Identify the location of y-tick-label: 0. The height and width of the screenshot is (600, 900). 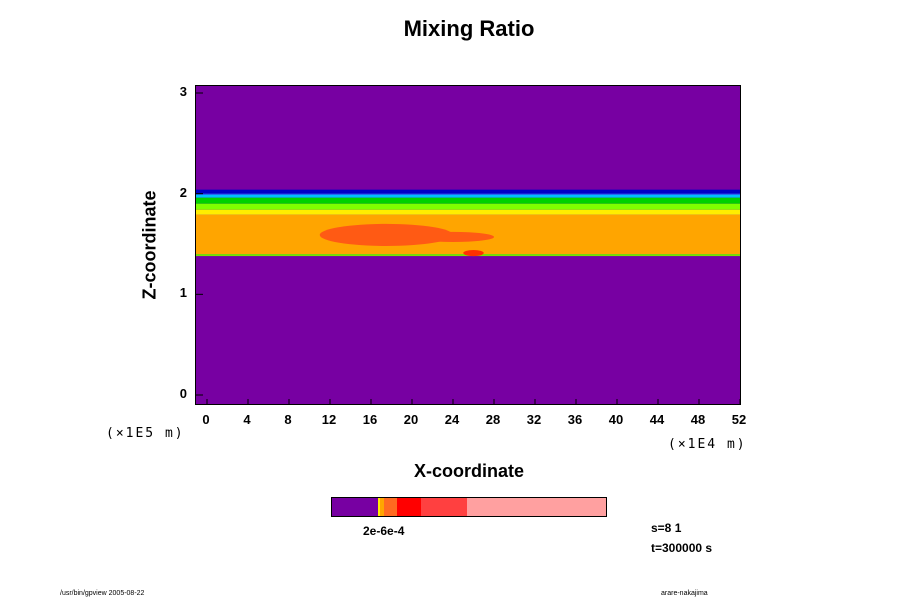
(183, 393).